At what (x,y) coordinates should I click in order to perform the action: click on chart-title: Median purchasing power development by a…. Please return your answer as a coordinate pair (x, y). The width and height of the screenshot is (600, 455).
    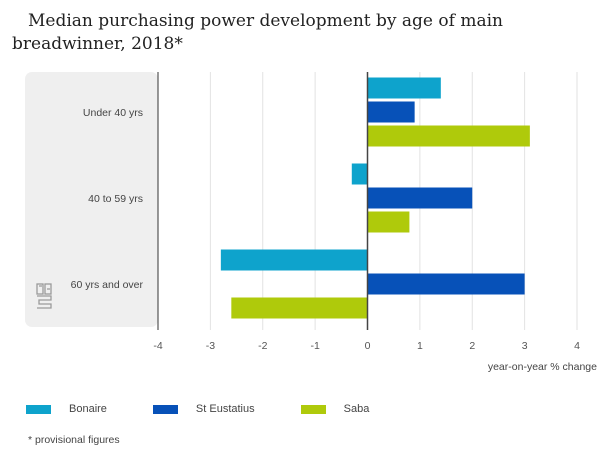
    Looking at the image, I should click on (292, 33).